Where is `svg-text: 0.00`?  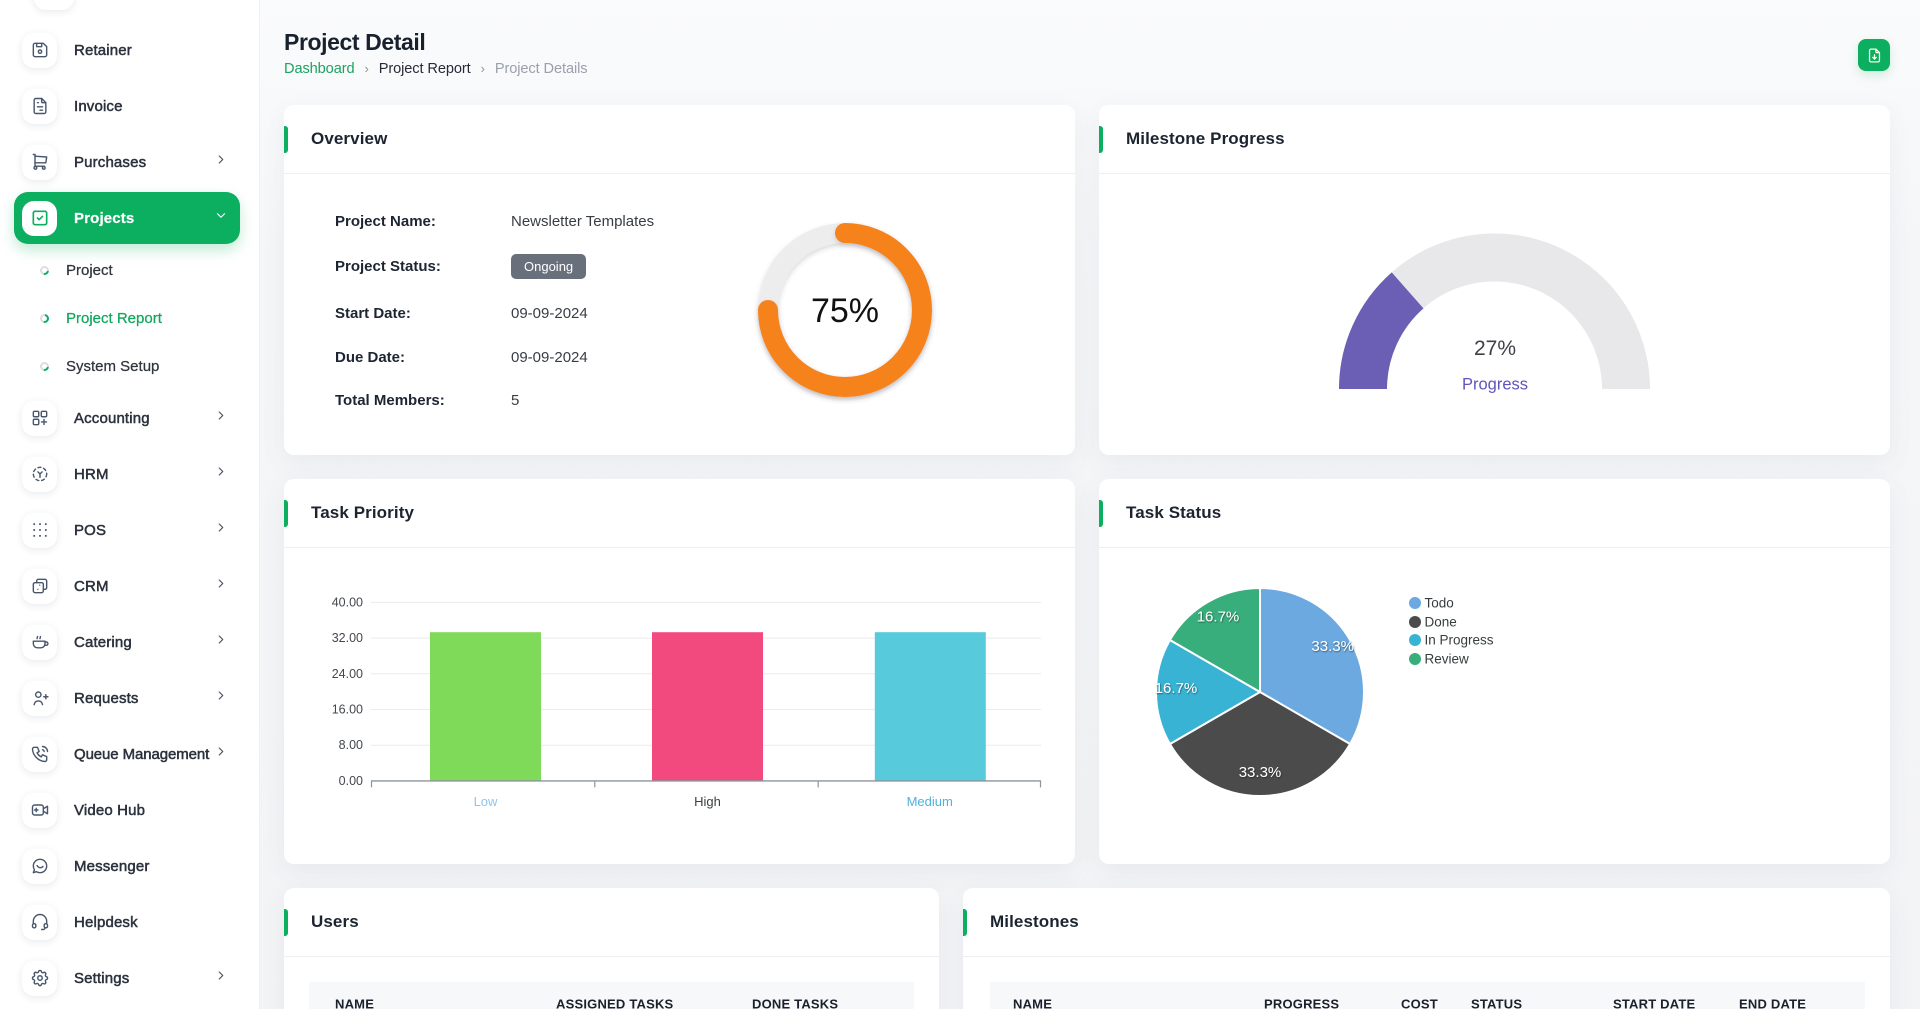
svg-text: 0.00 is located at coordinates (351, 781).